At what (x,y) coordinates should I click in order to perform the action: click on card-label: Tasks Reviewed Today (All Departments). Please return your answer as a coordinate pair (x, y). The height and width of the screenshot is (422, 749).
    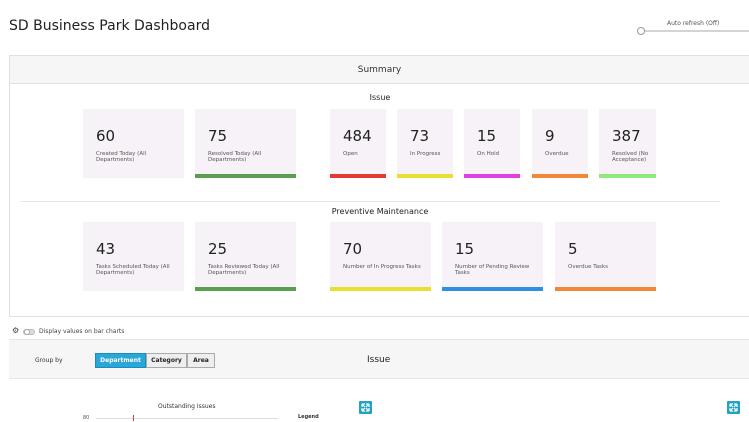
    Looking at the image, I should click on (244, 270).